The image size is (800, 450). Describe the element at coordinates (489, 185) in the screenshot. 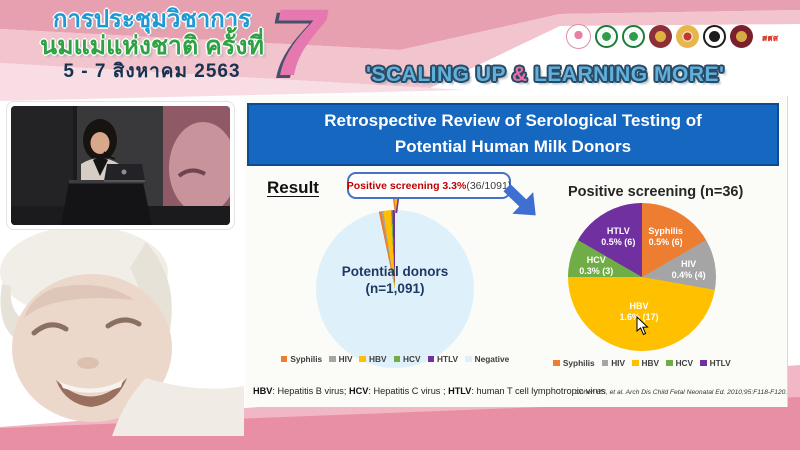

I see `callout-fraction: (36/1091)` at that location.